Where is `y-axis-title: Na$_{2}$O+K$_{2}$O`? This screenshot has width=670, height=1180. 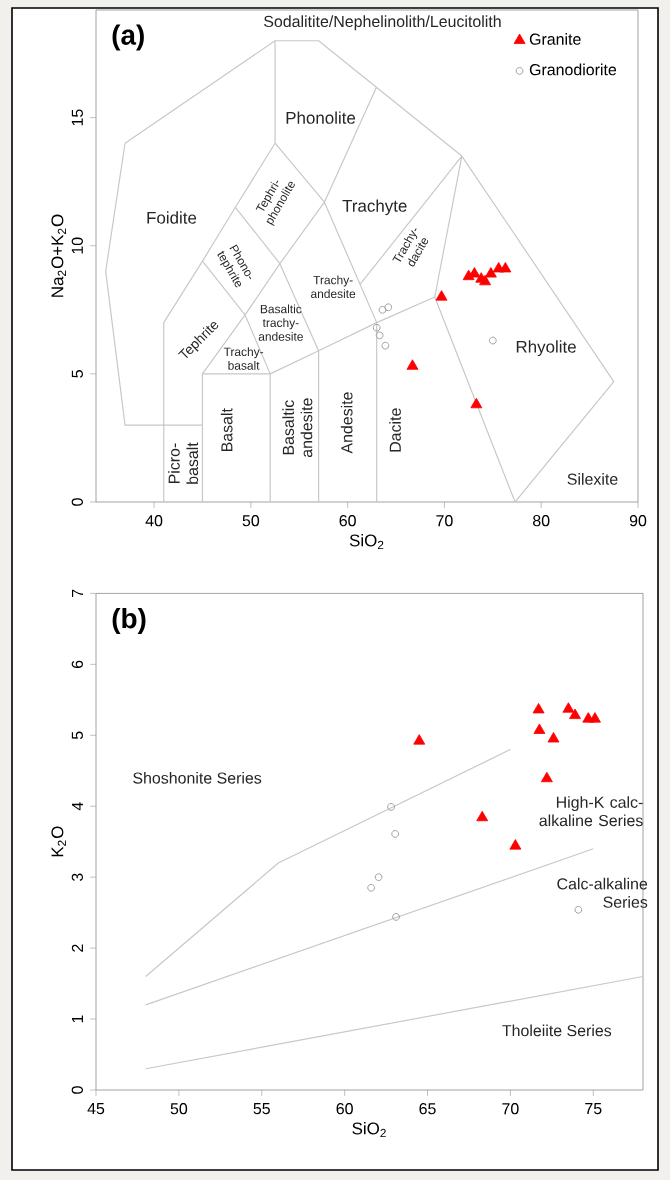 y-axis-title: Na$_{2}$O+K$_{2}$O is located at coordinates (58, 255).